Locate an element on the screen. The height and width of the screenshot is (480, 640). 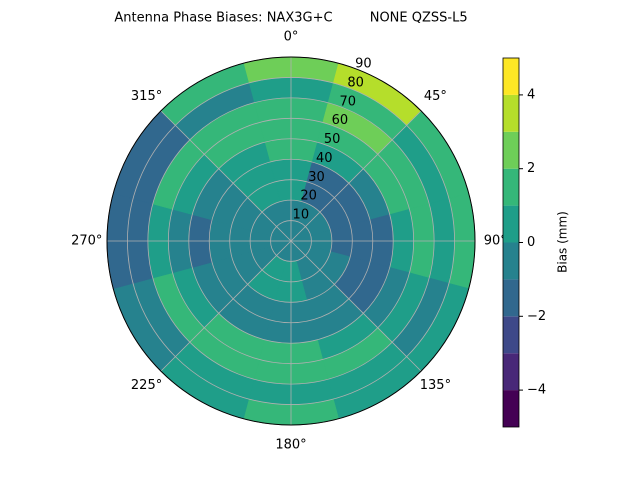
theta-tick-label: 225° is located at coordinates (146, 385).